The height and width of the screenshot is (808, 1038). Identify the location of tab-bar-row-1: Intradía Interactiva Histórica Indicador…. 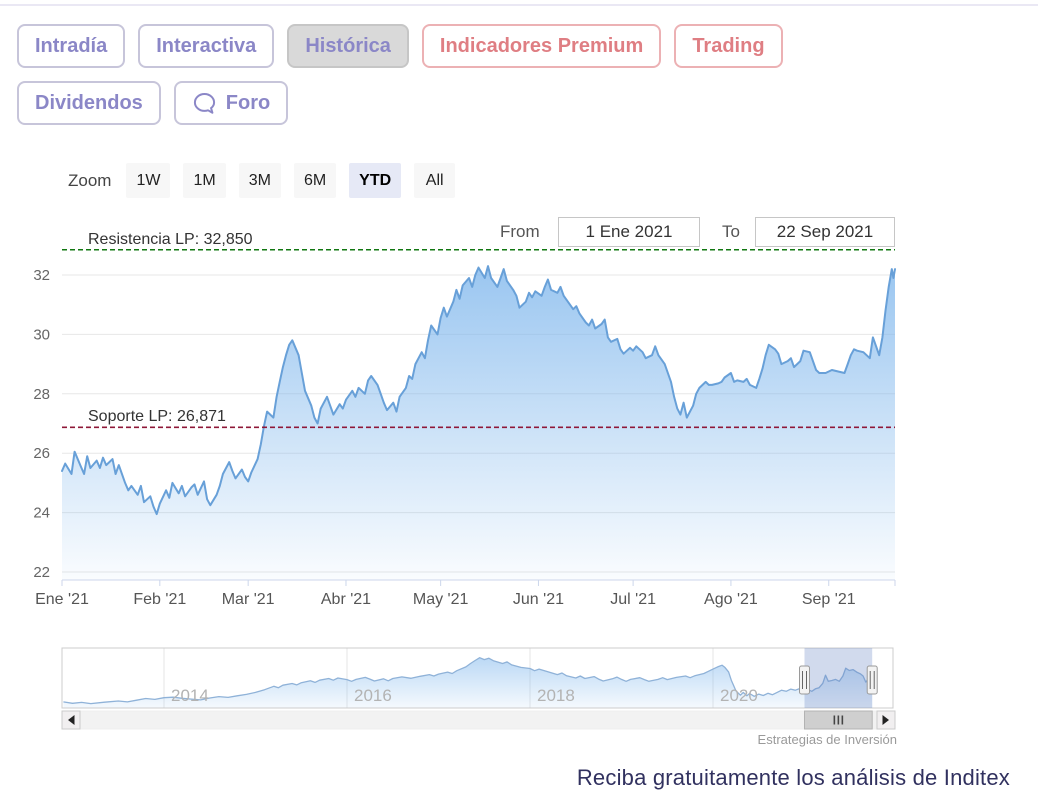
(400, 46).